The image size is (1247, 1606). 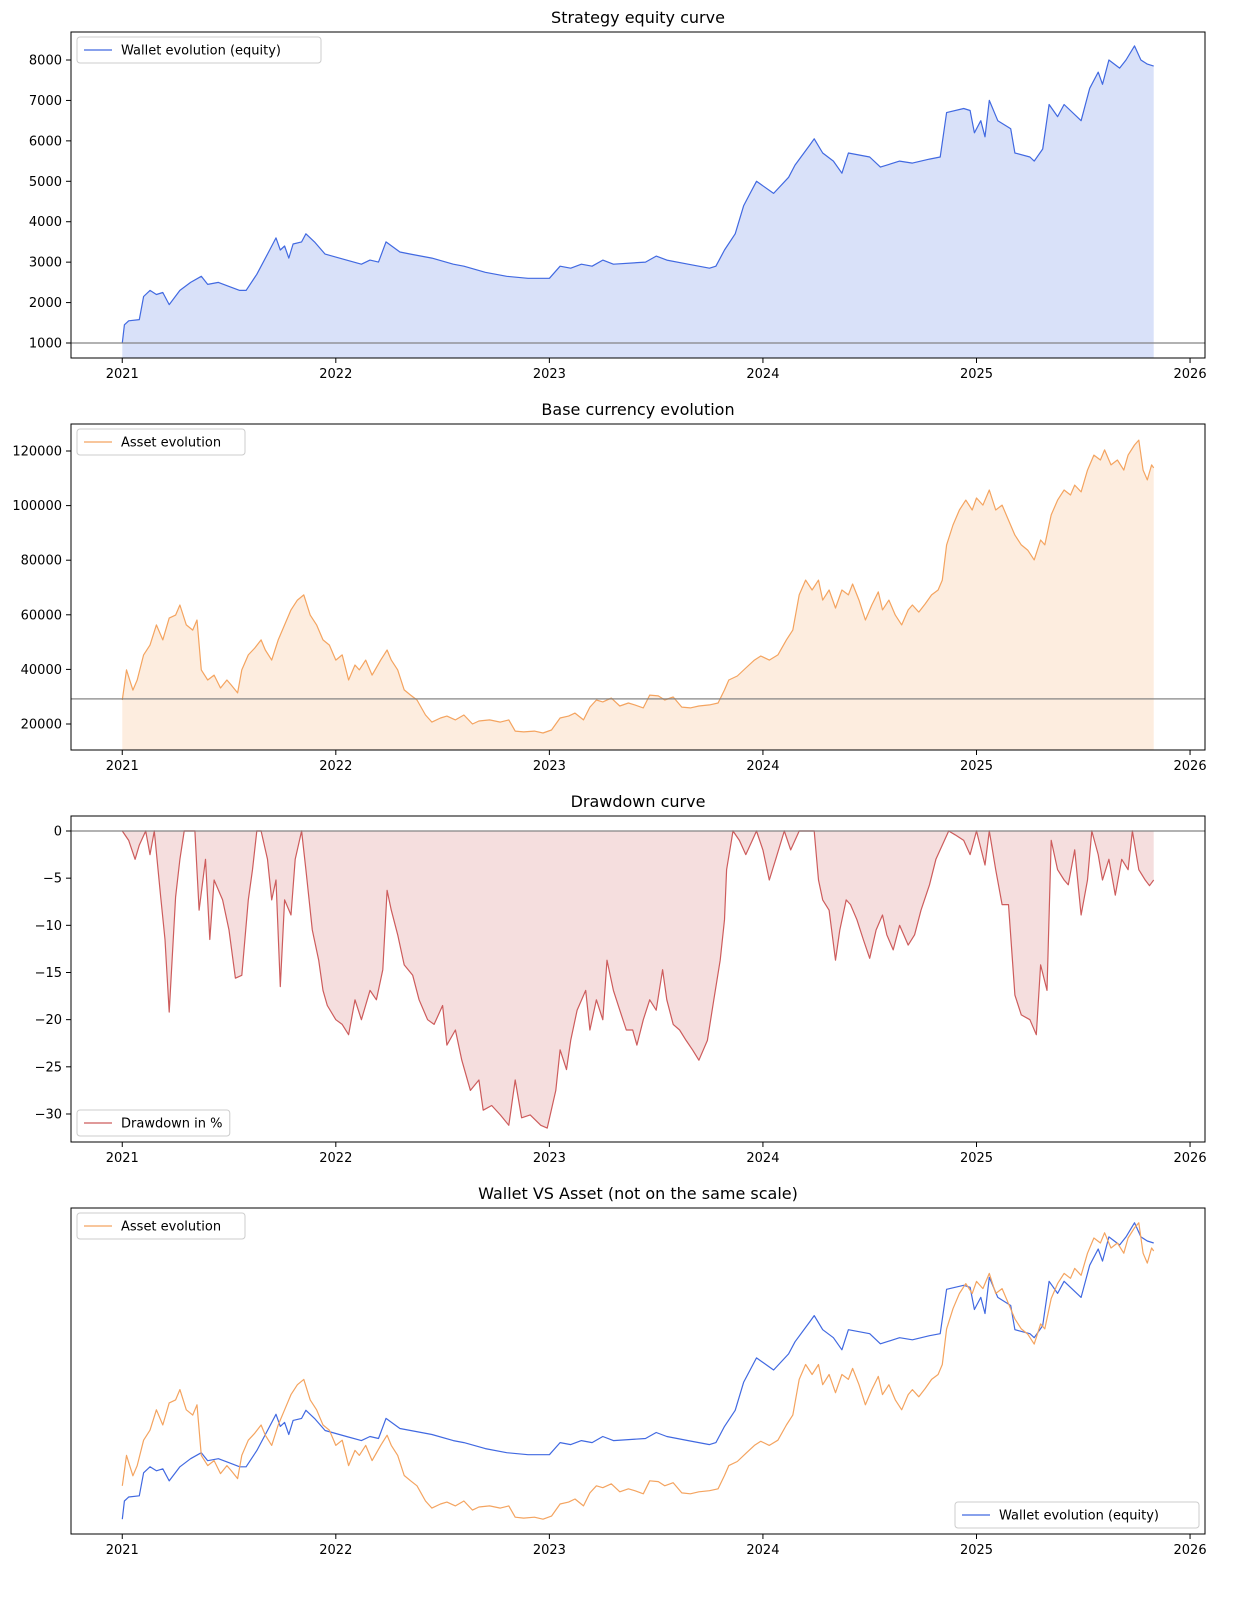 I want to click on y-tick-label: 5000, so click(x=45, y=182).